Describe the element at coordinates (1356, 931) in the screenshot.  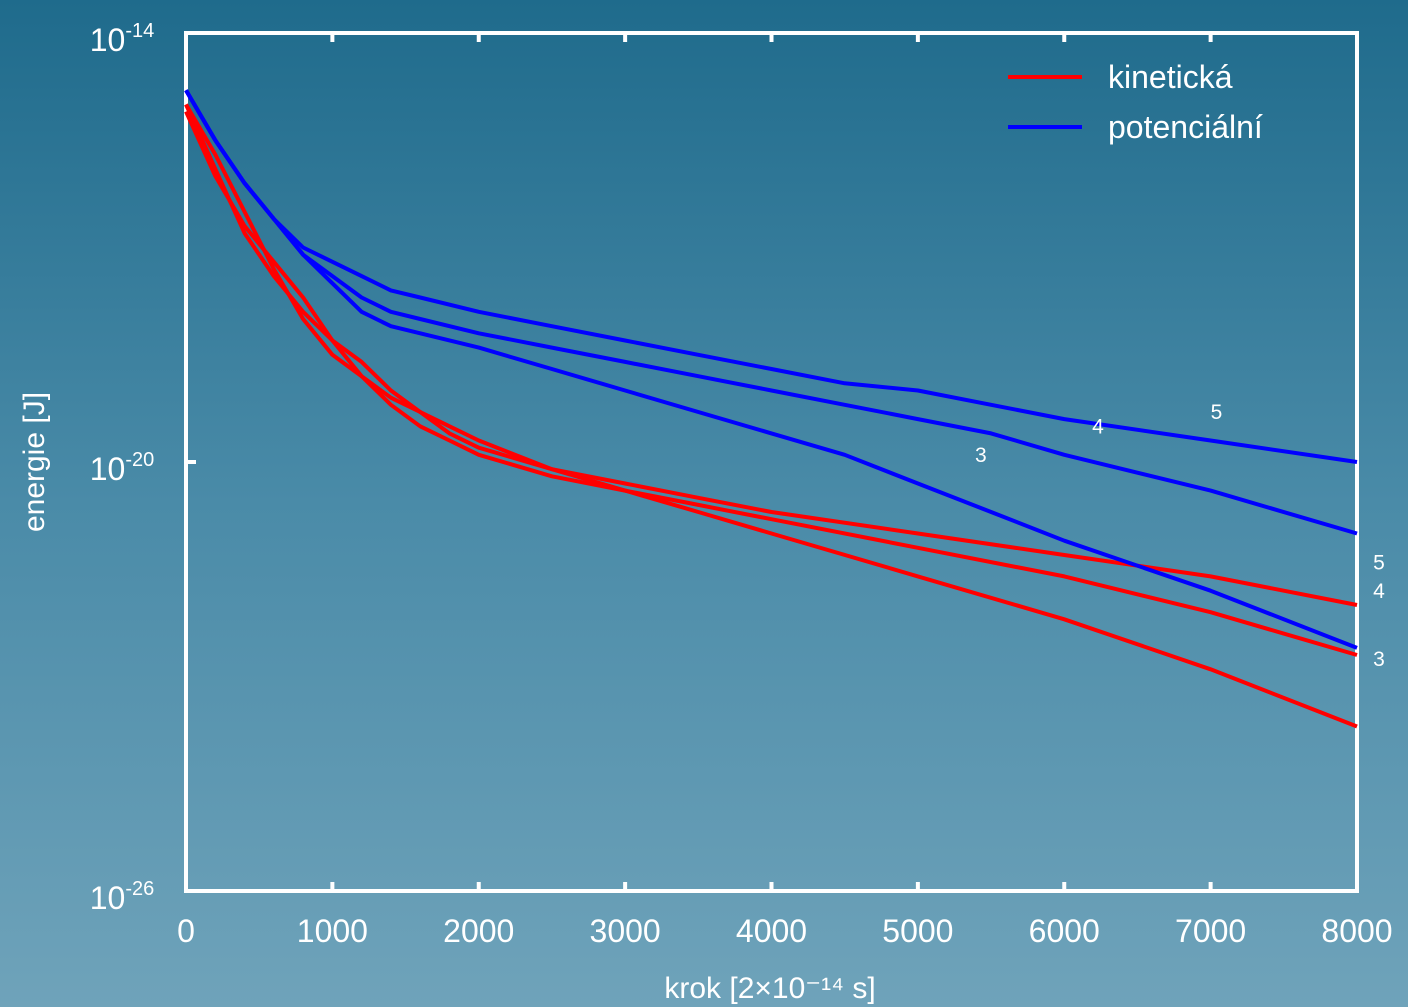
I see `x-tick-label: 8000` at that location.